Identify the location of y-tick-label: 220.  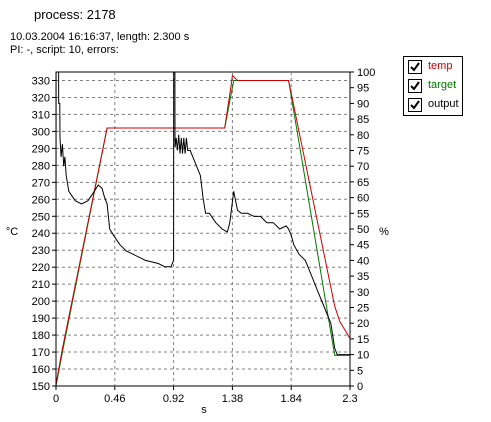
(41, 268).